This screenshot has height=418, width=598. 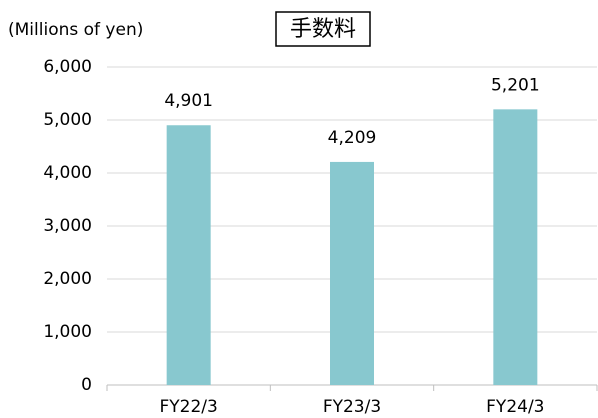 I want to click on x-tick-label: FY23/3, so click(x=352, y=407).